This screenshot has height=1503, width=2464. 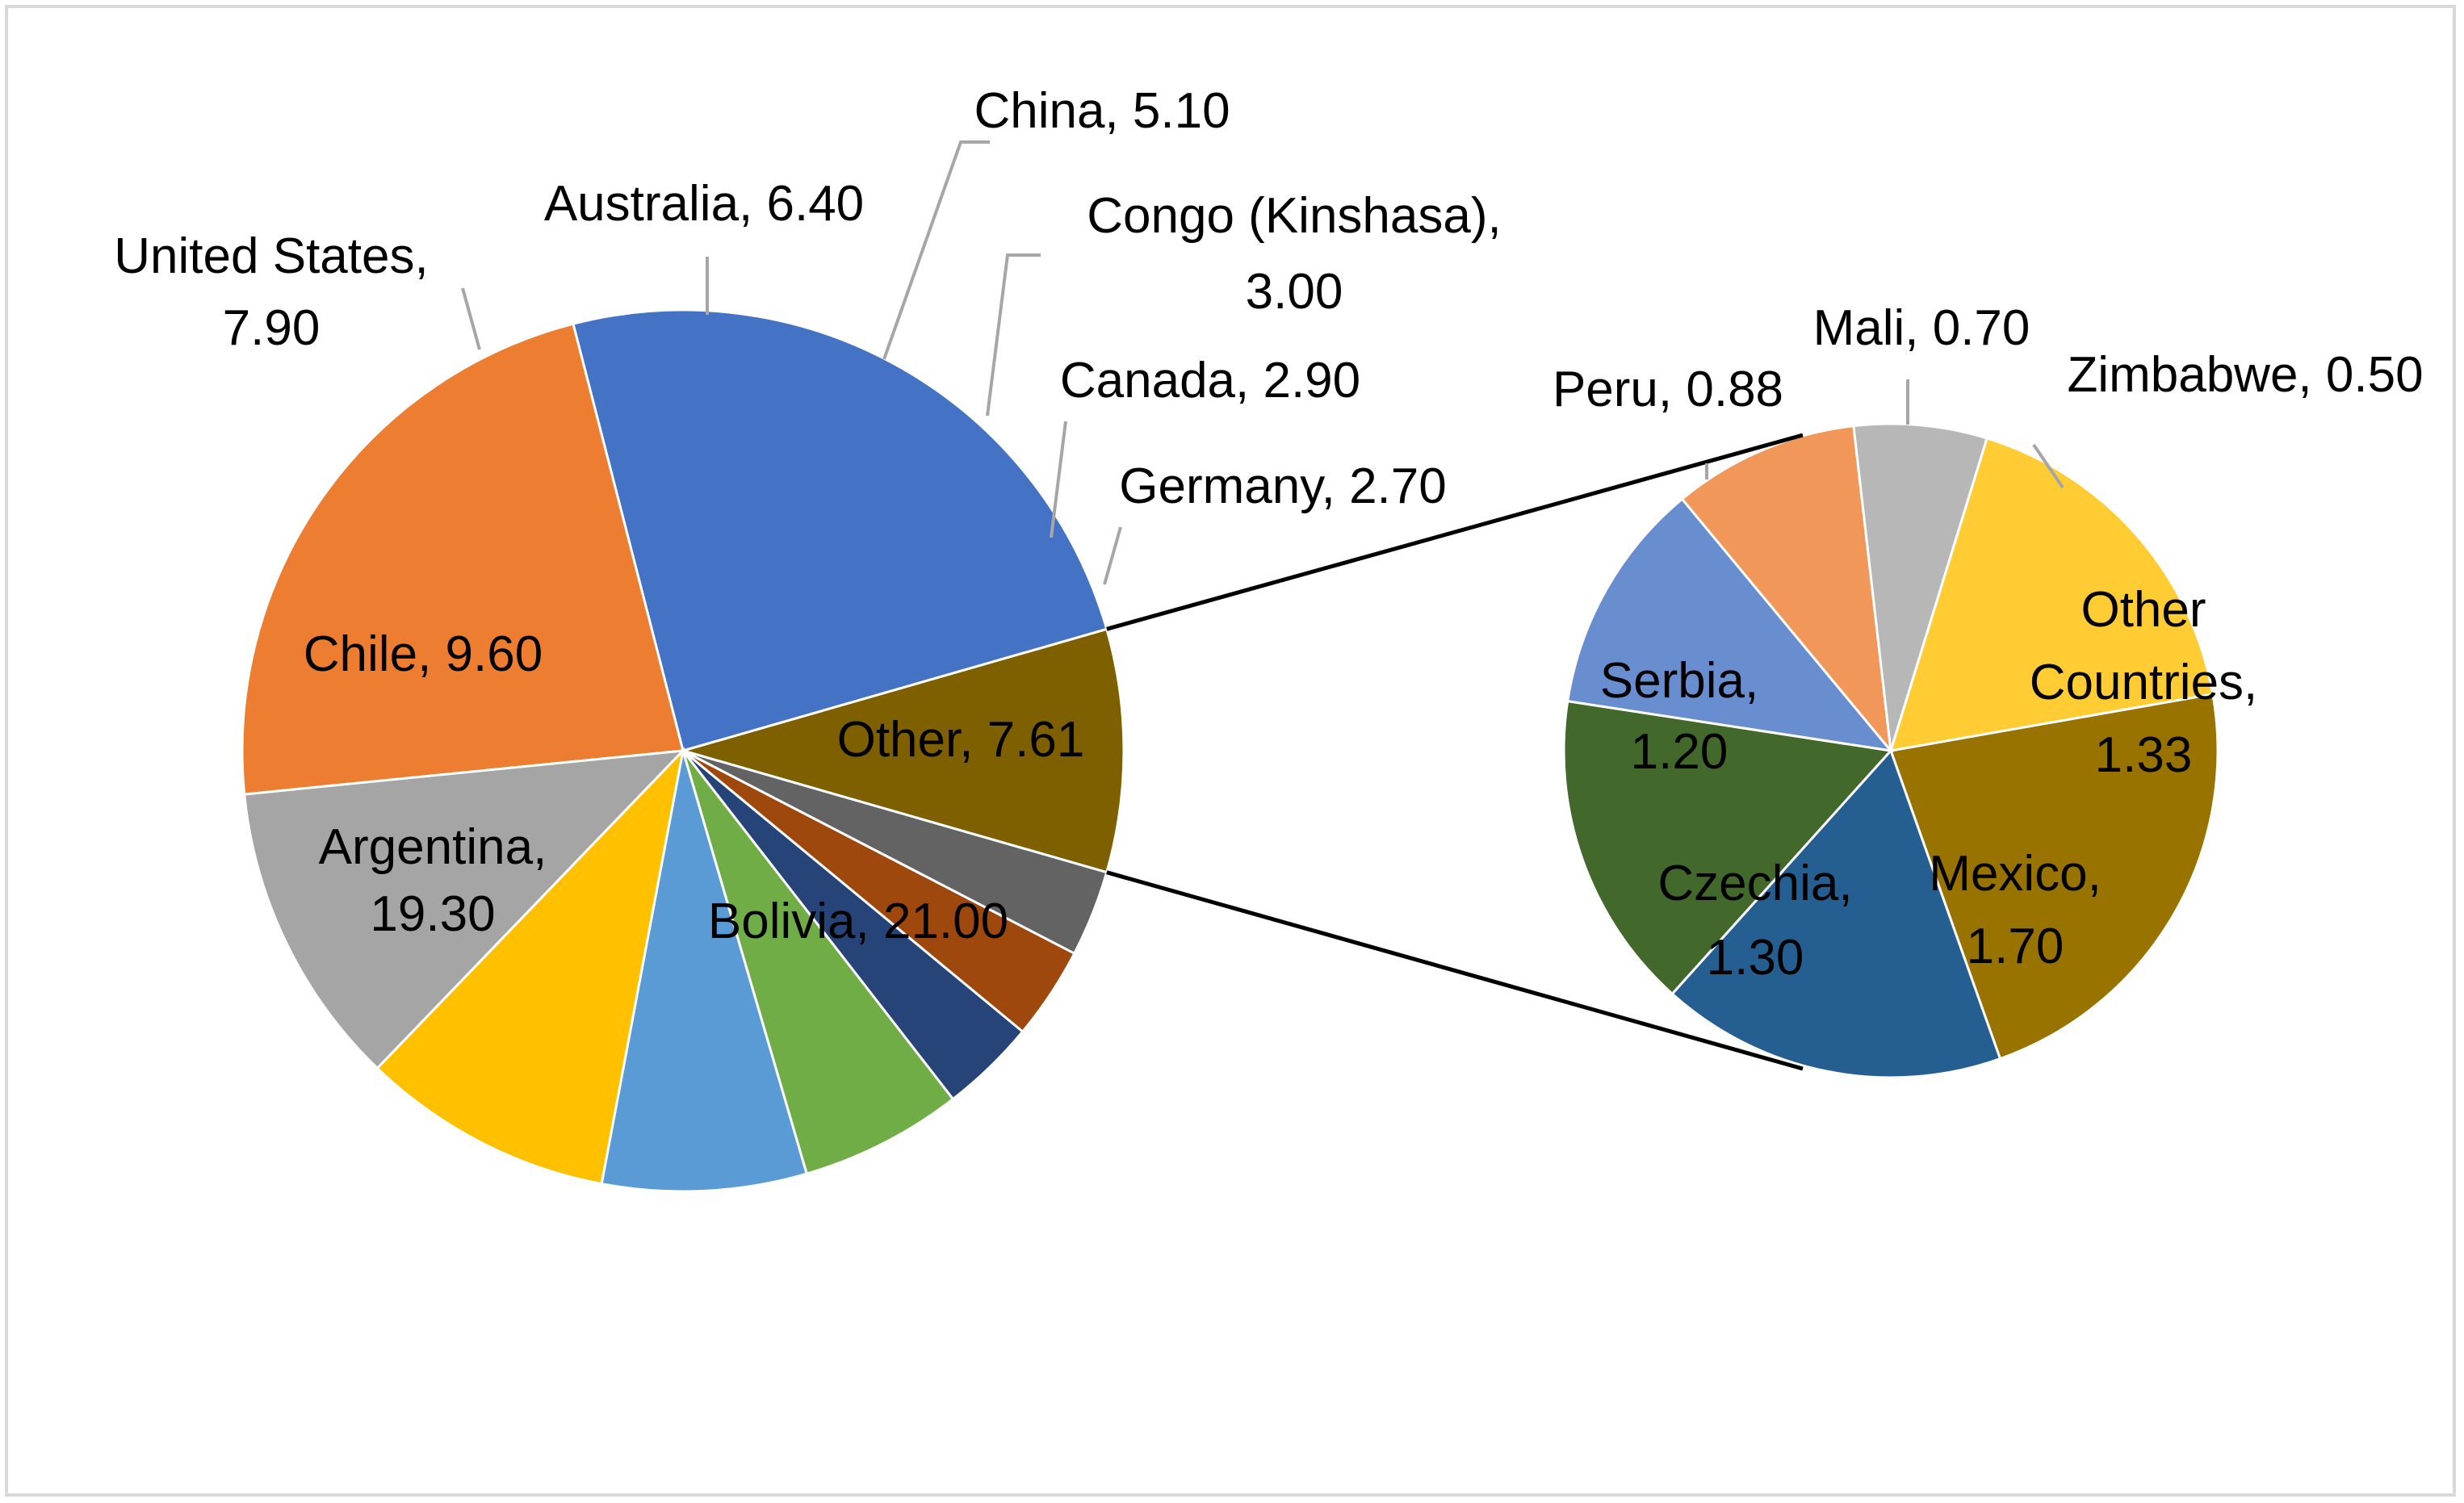 I want to click on leader-line-germany, so click(x=1112, y=555).